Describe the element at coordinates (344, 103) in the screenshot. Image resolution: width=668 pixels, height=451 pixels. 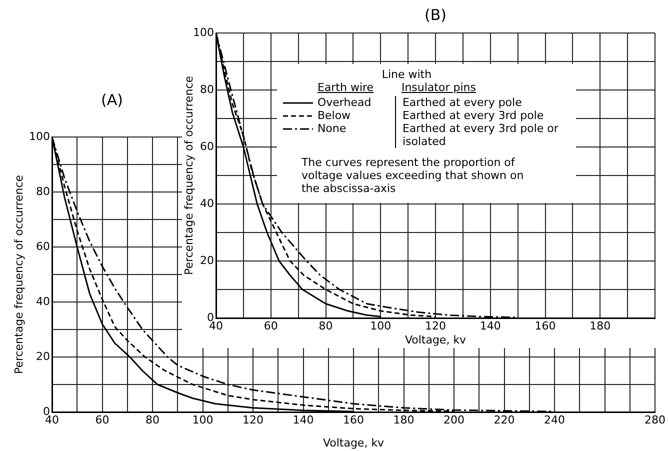
I see `legend-label: Overhead` at that location.